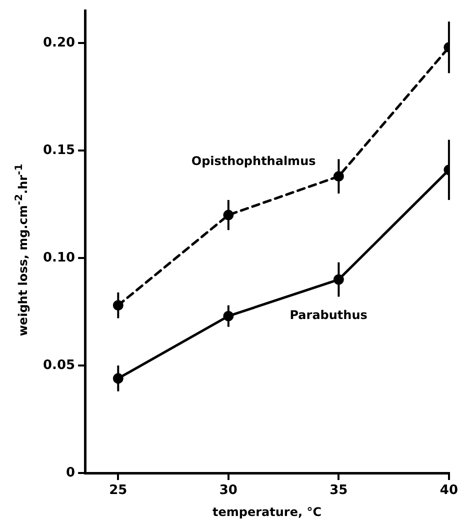 The width and height of the screenshot is (461, 532). What do you see at coordinates (267, 511) in the screenshot?
I see `x-axis-title: temperature, °C` at bounding box center [267, 511].